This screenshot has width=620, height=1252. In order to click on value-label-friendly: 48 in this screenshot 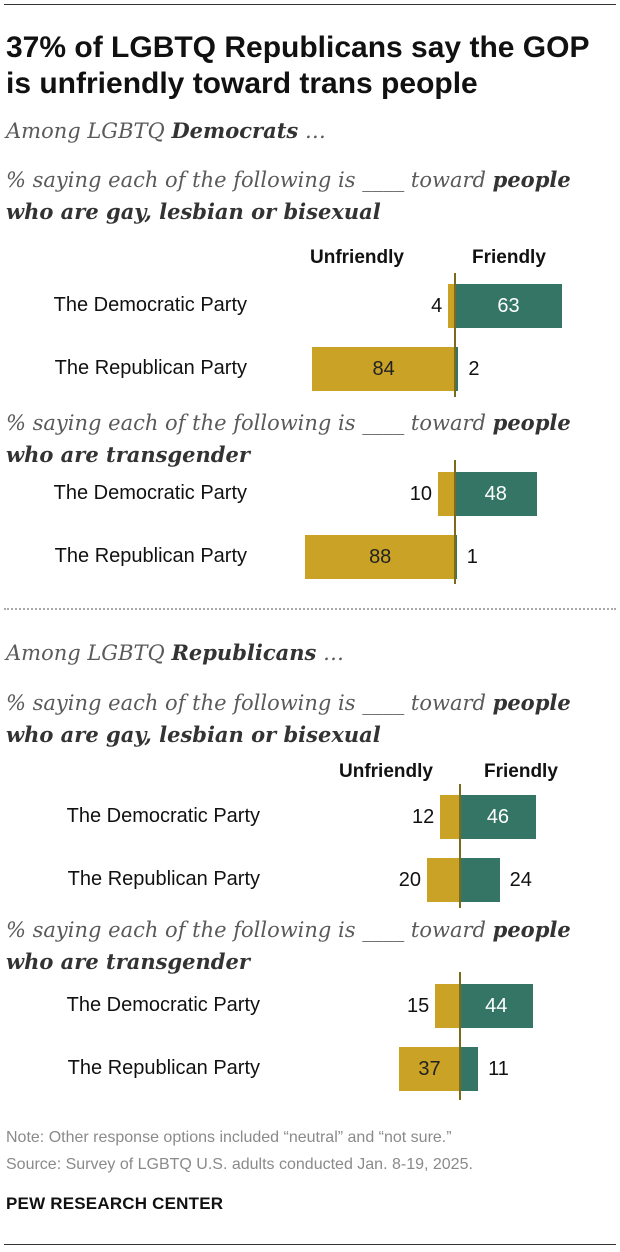, I will do `click(495, 494)`.